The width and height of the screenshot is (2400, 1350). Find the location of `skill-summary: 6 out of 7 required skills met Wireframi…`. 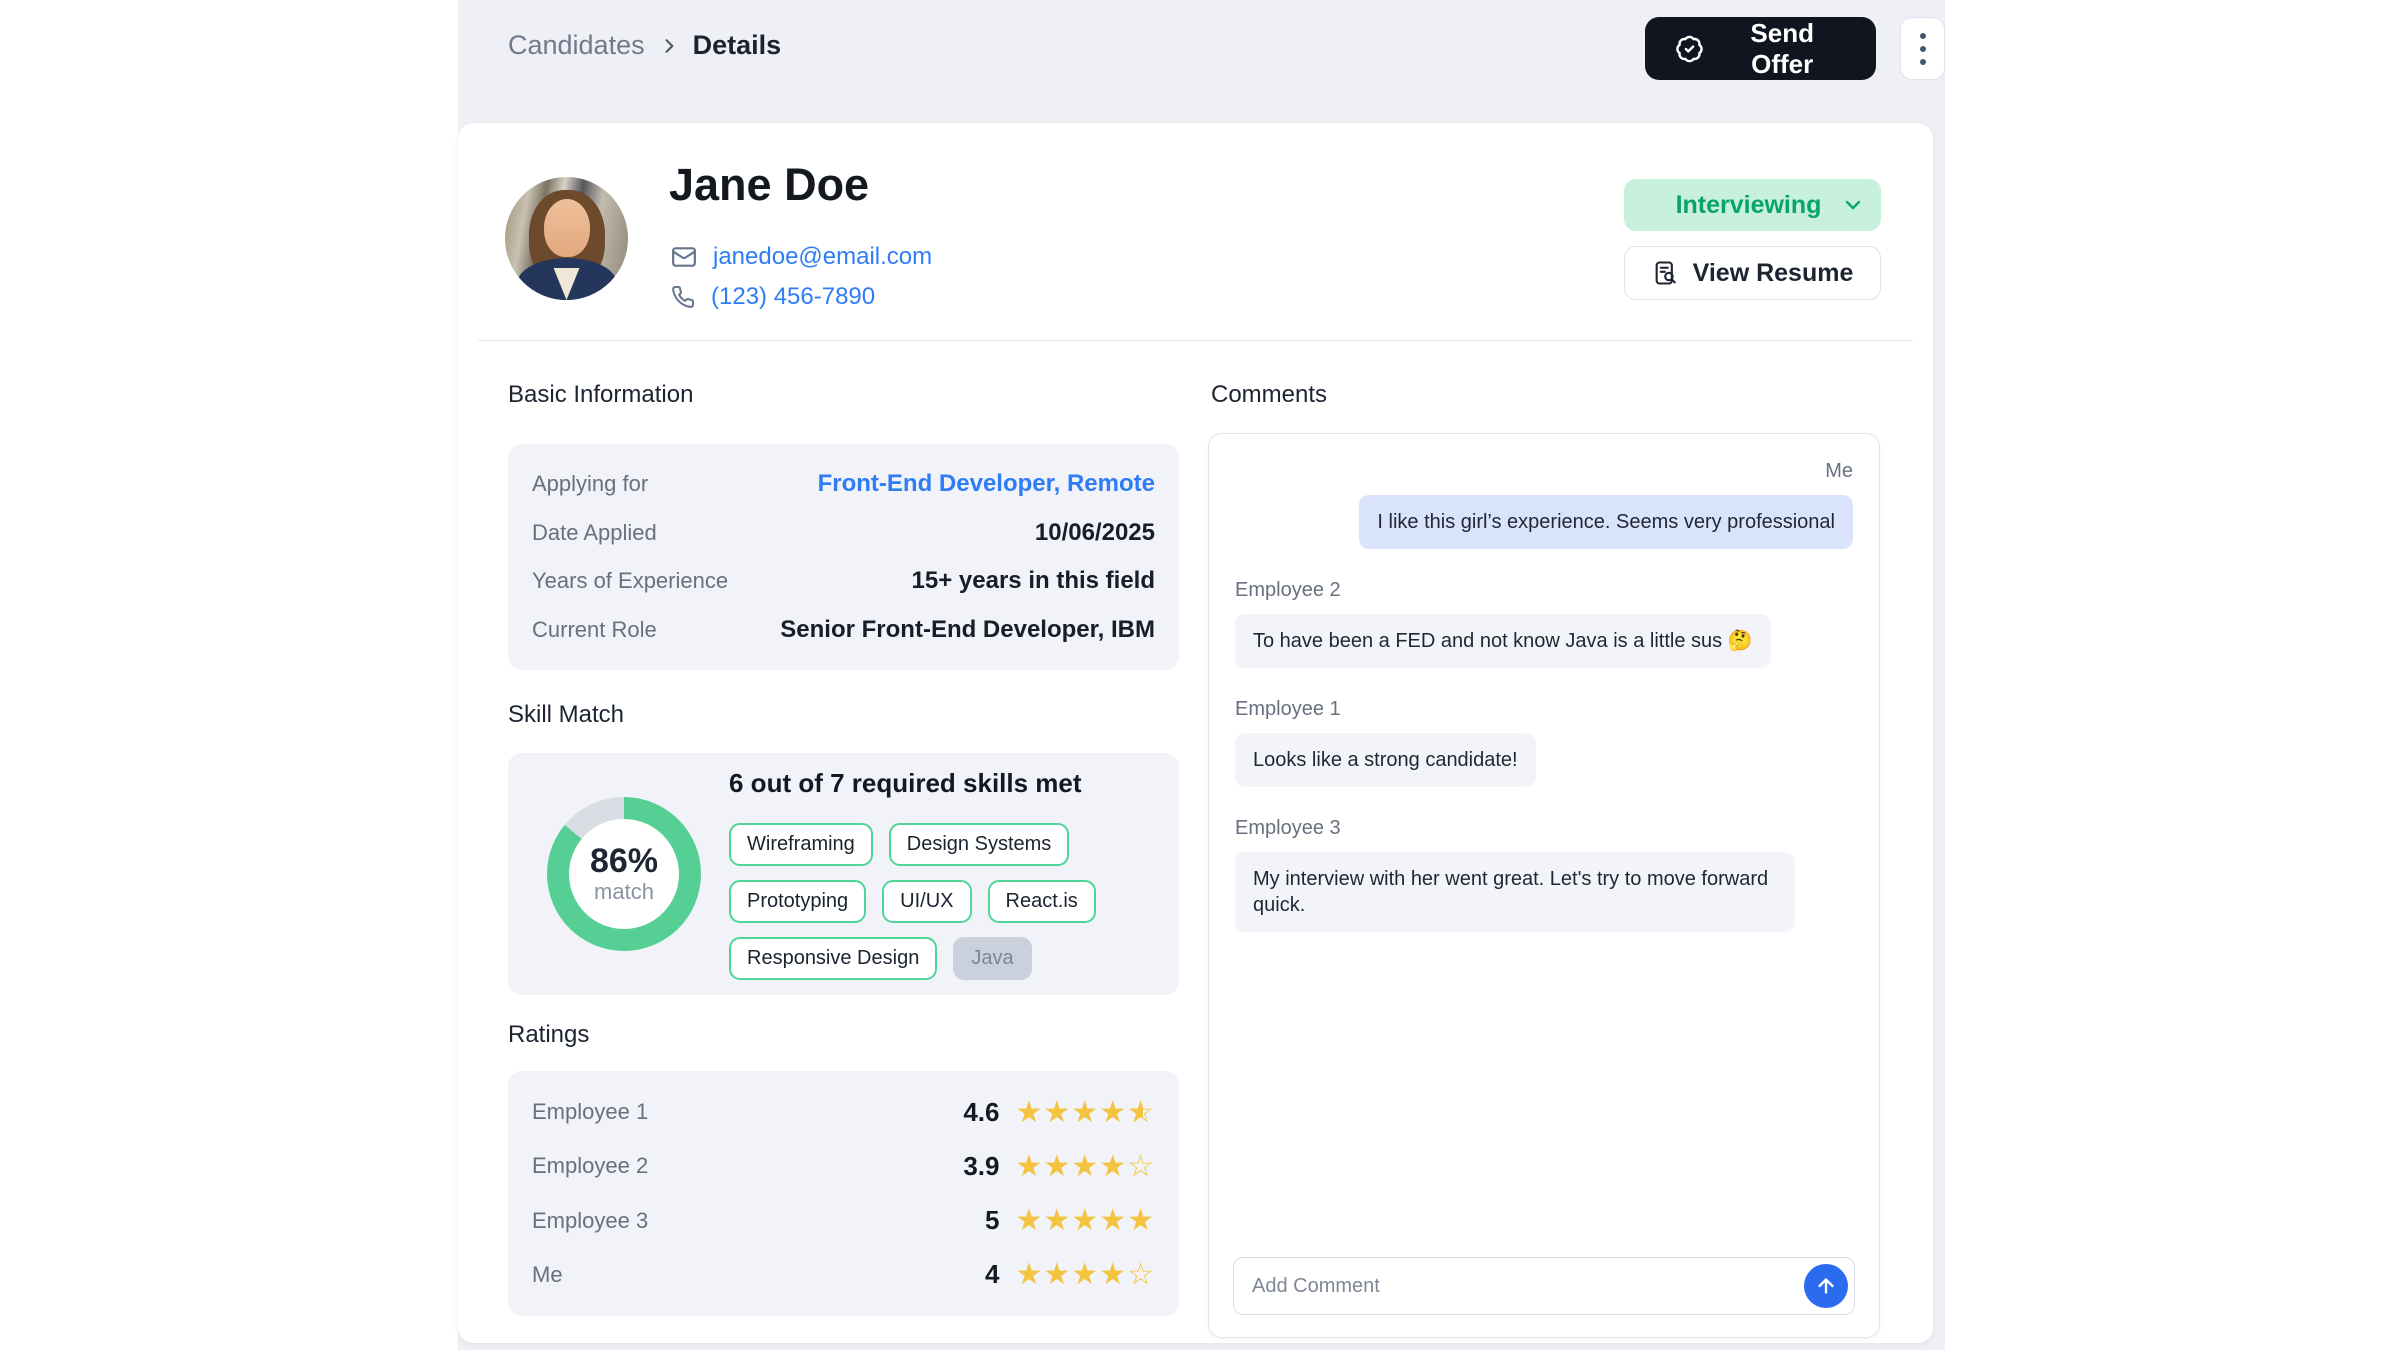

skill-summary: 6 out of 7 required skills met Wireframi… is located at coordinates (954, 874).